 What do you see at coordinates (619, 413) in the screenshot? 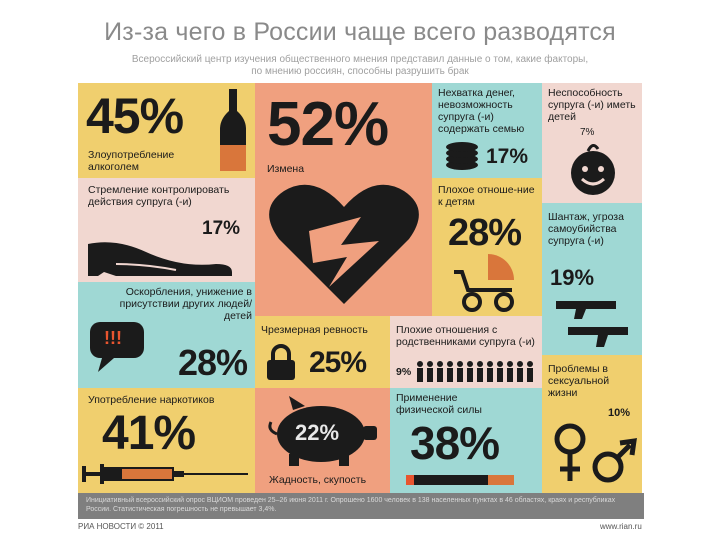
I see `value-sex: 10%` at bounding box center [619, 413].